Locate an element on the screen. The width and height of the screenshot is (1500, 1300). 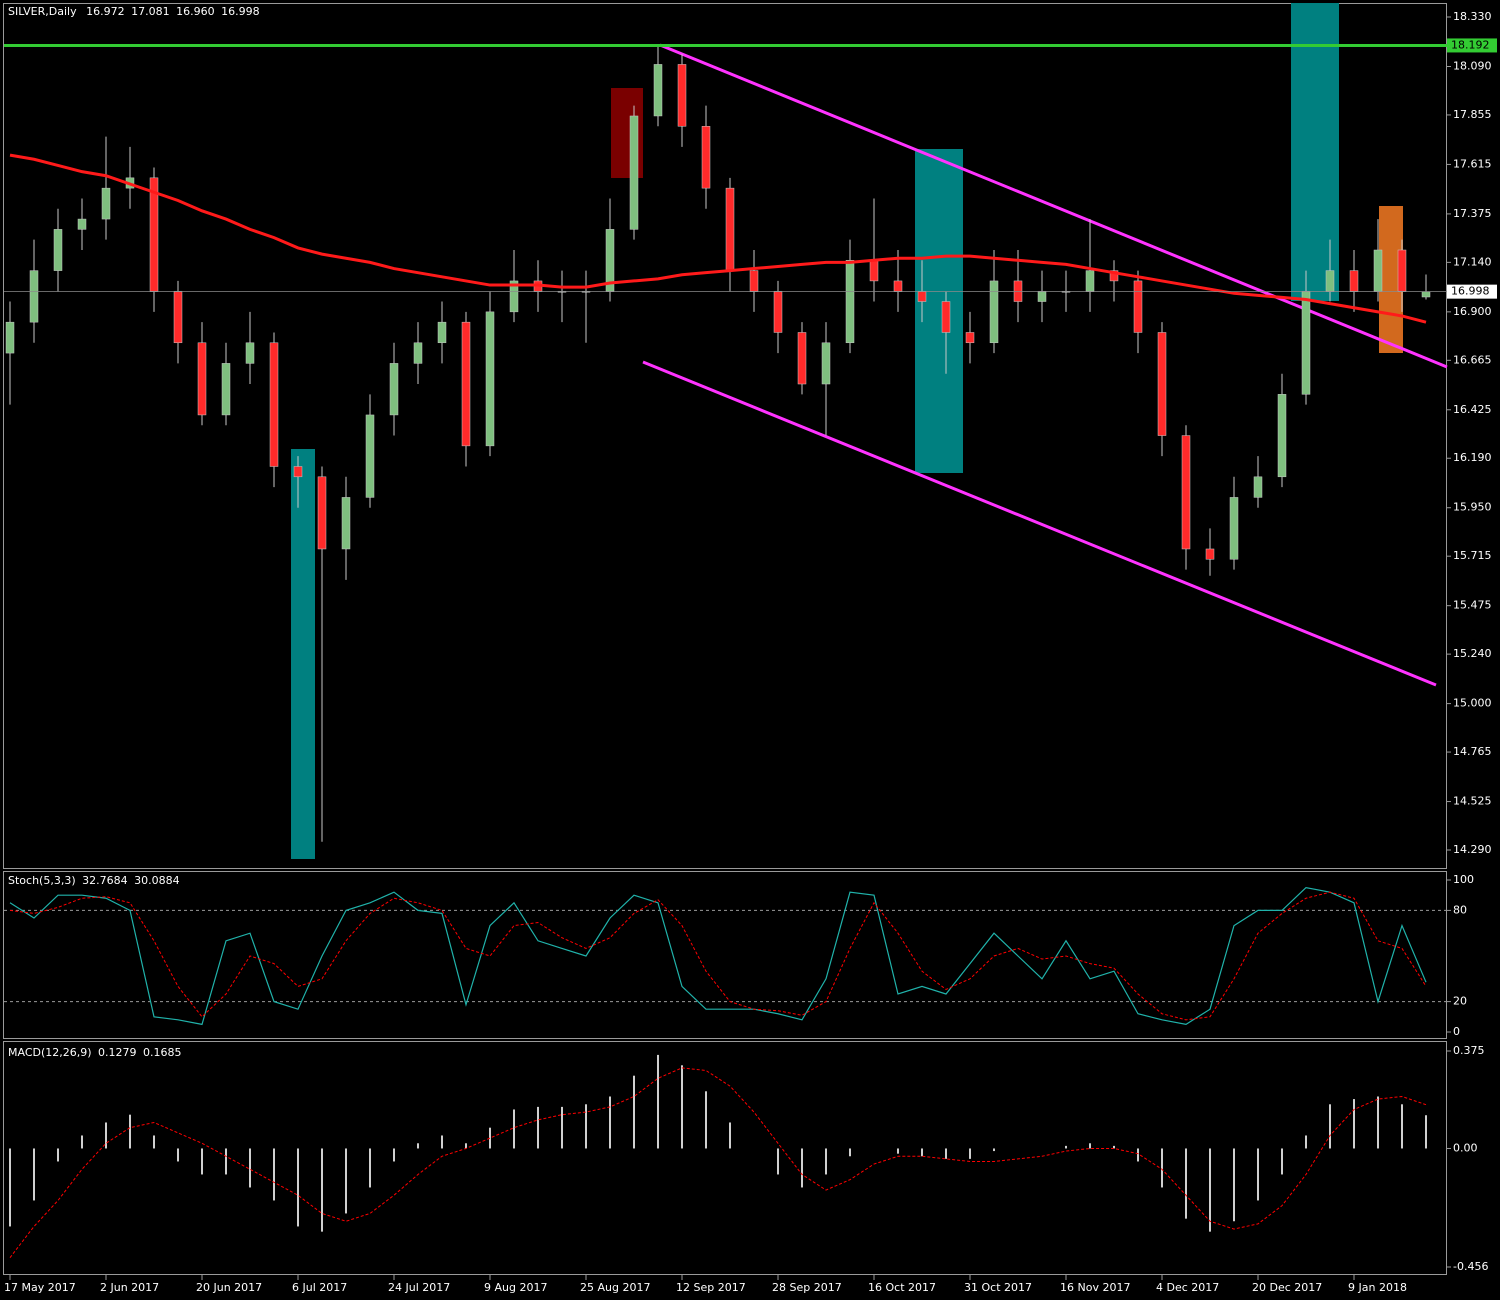
indicator-value: 0.1685 is located at coordinates (162, 1052).